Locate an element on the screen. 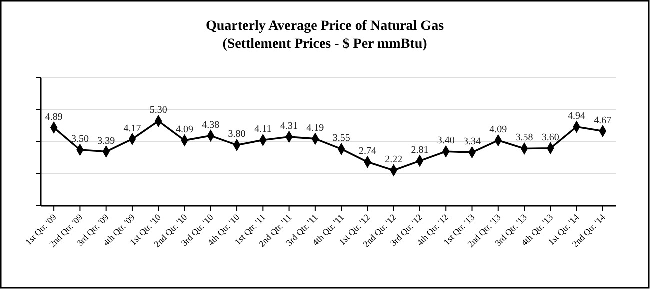 The width and height of the screenshot is (650, 289). data-label: 2.22 is located at coordinates (394, 160).